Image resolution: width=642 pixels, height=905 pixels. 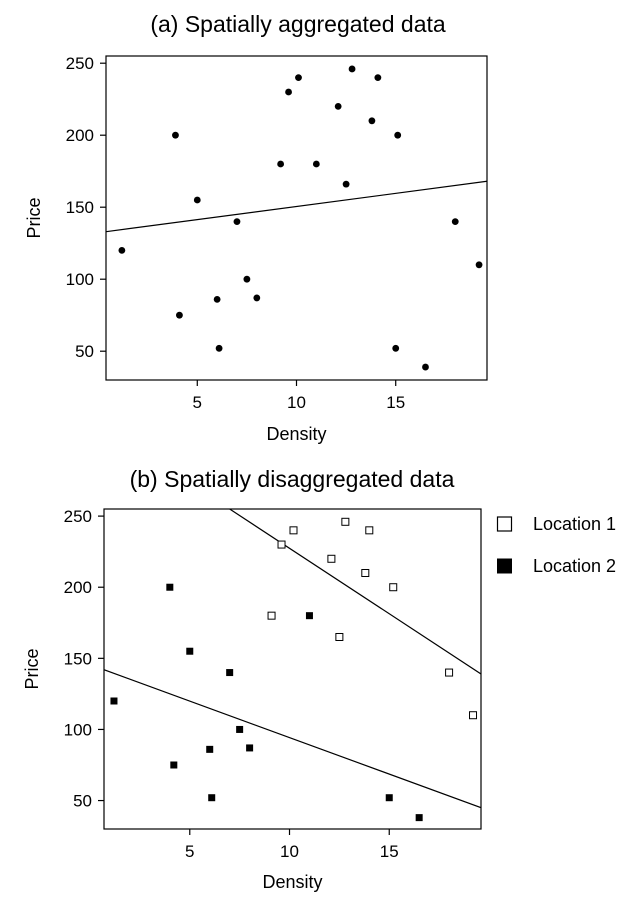 I want to click on chart-title: (b) Spatially disaggregated data, so click(x=292, y=479).